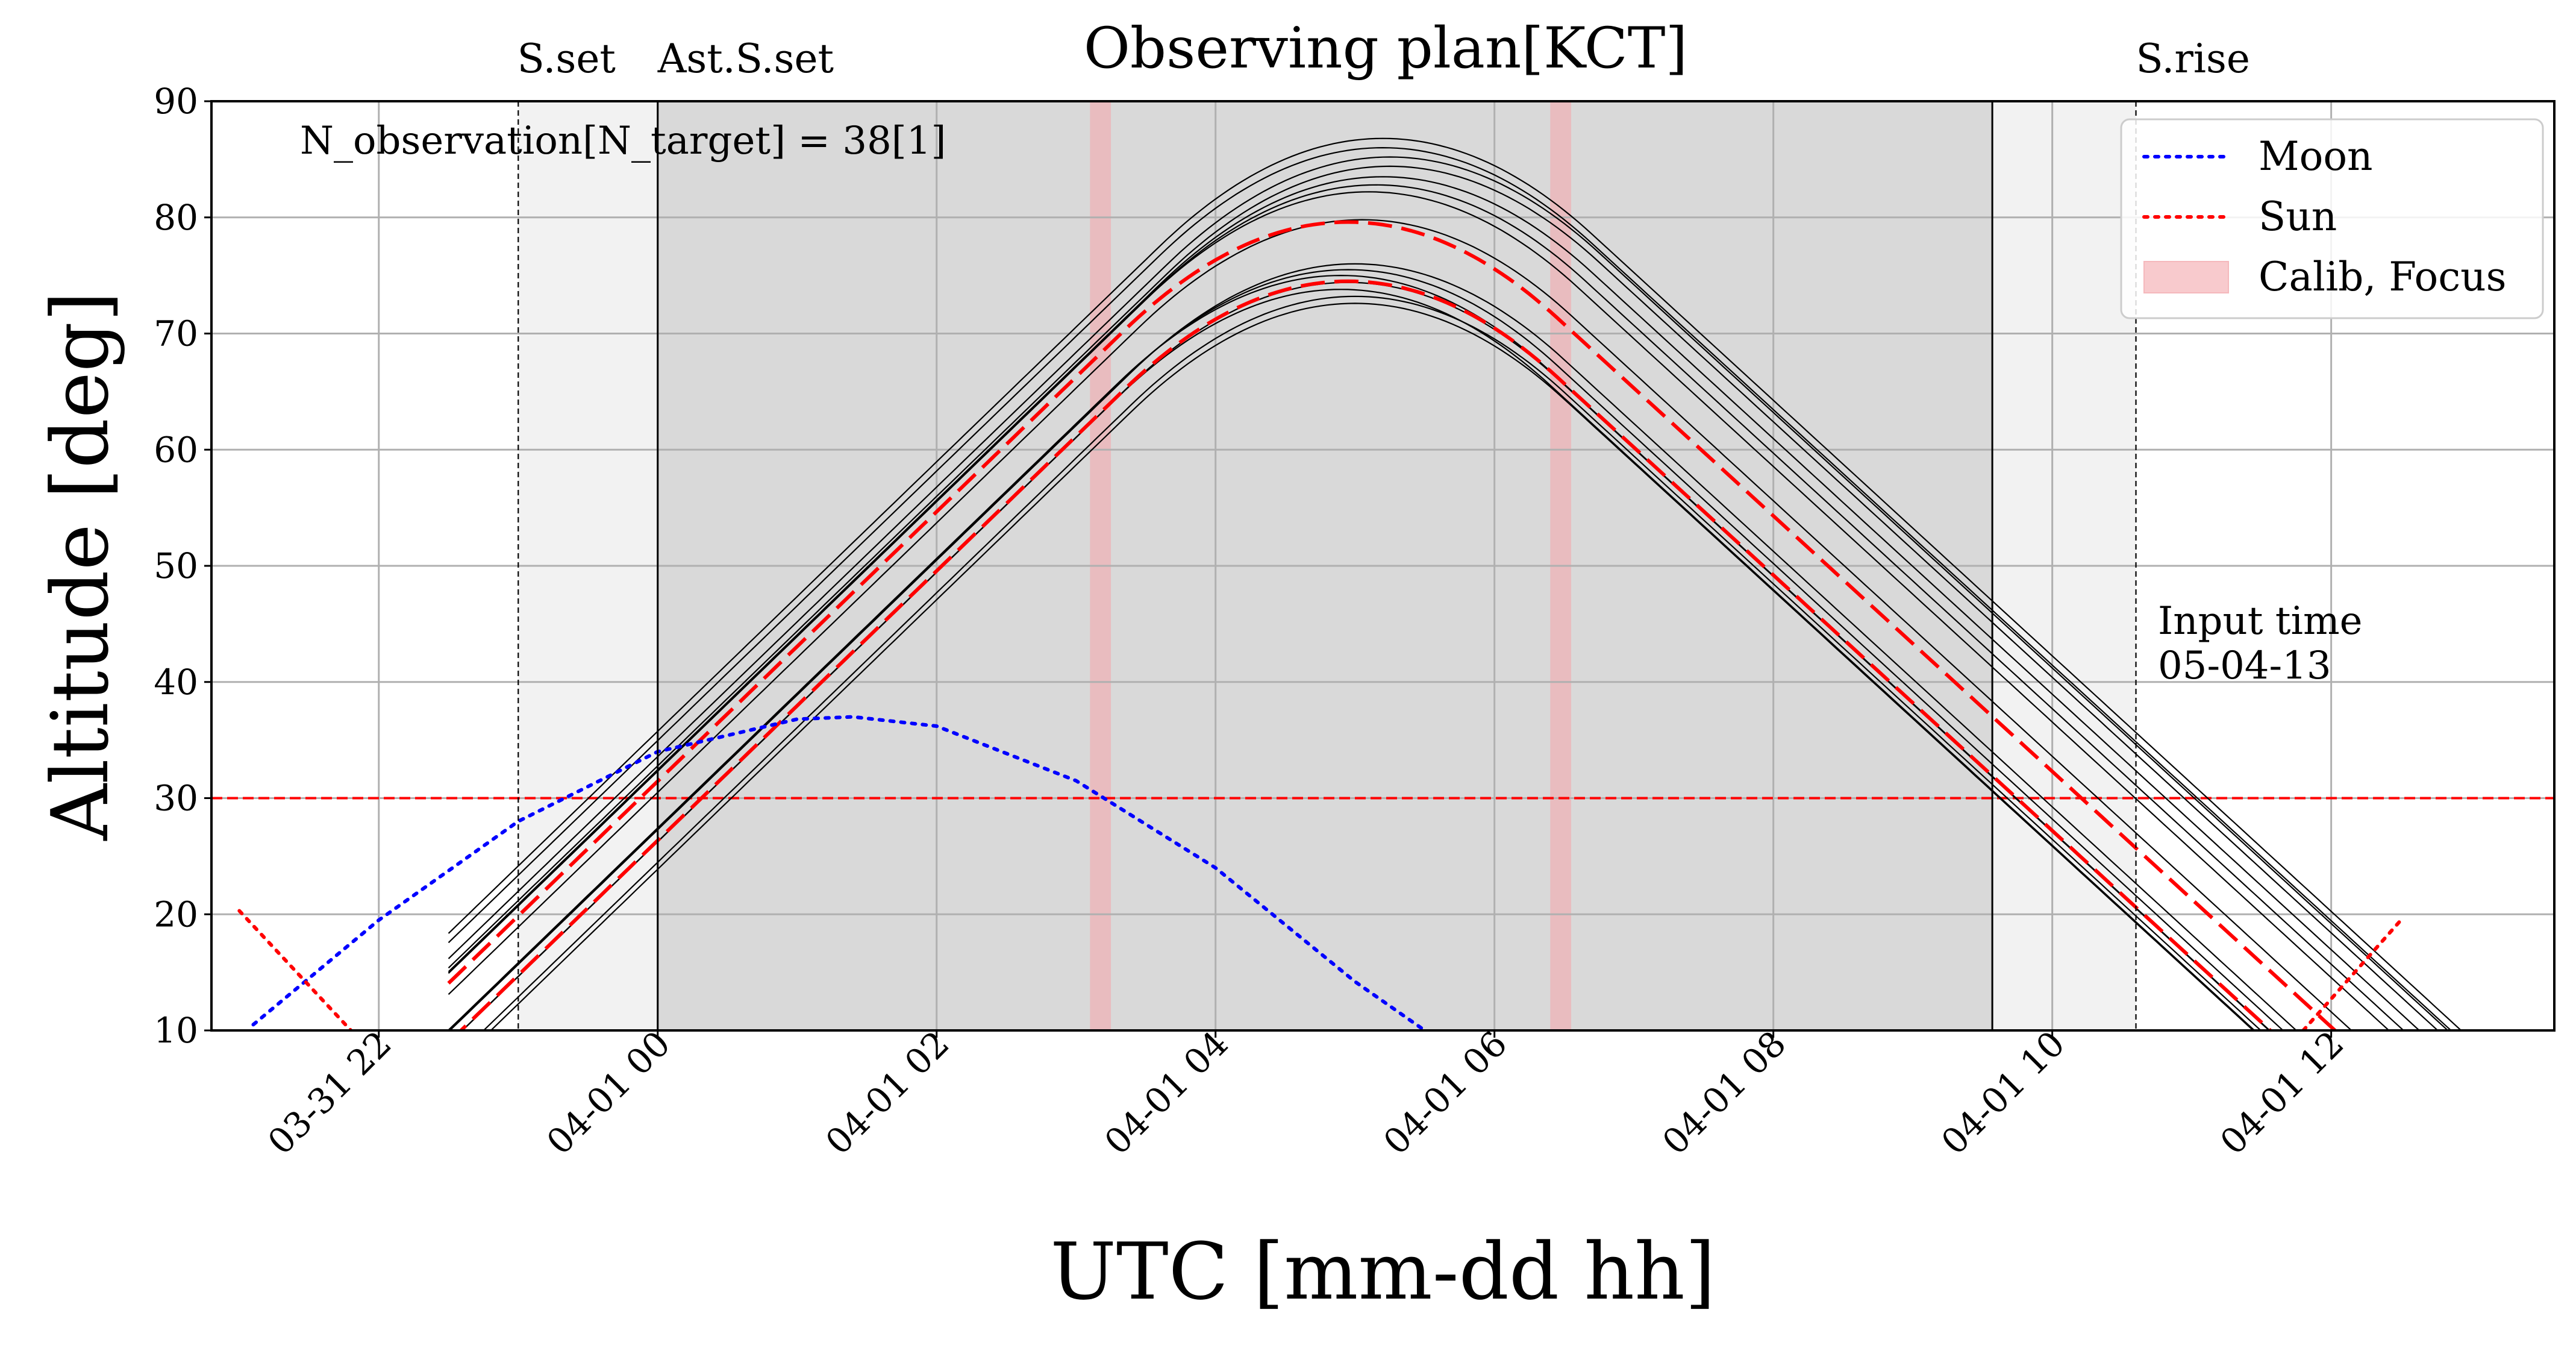 Image resolution: width=2576 pixels, height=1348 pixels. Describe the element at coordinates (176, 1030) in the screenshot. I see `y-tick-label: 10` at that location.